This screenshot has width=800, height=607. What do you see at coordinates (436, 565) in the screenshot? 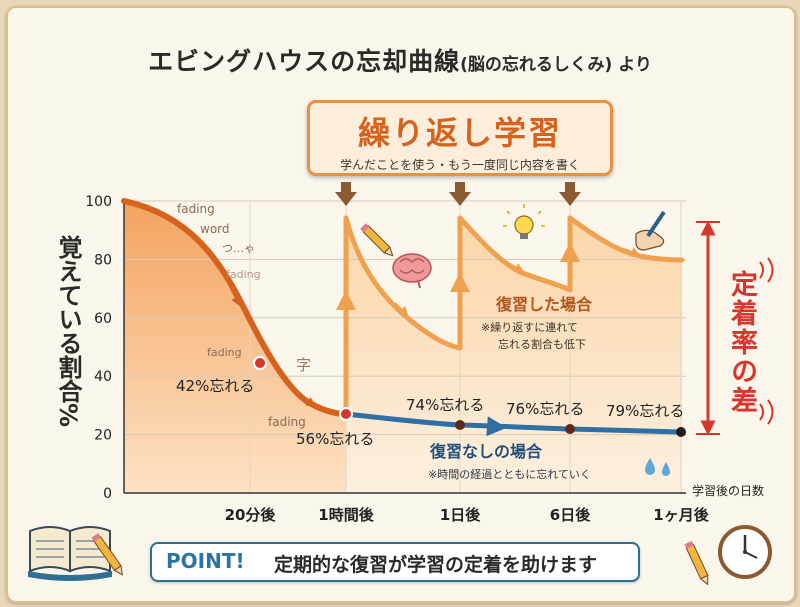
I see `point-message: 定期的な復習が学習の定着を助けます` at bounding box center [436, 565].